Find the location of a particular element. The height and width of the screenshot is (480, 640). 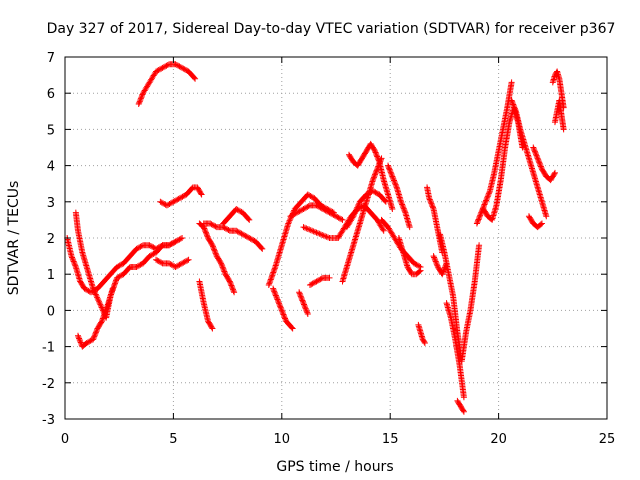

y-tick-label: -1 is located at coordinates (48, 348).